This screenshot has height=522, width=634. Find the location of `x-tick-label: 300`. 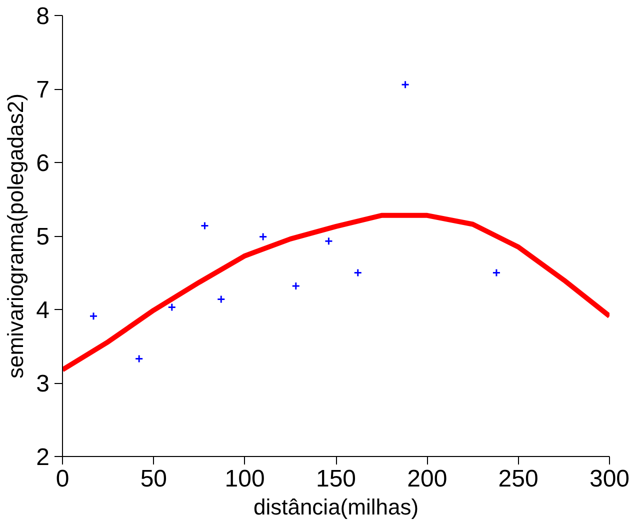

x-tick-label: 300 is located at coordinates (609, 479).